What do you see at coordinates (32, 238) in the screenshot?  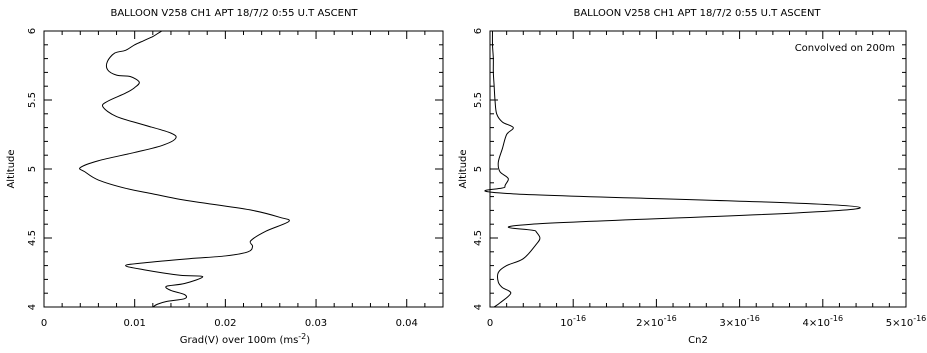 I see `chart-left-y-tick-label: 4.5` at bounding box center [32, 238].